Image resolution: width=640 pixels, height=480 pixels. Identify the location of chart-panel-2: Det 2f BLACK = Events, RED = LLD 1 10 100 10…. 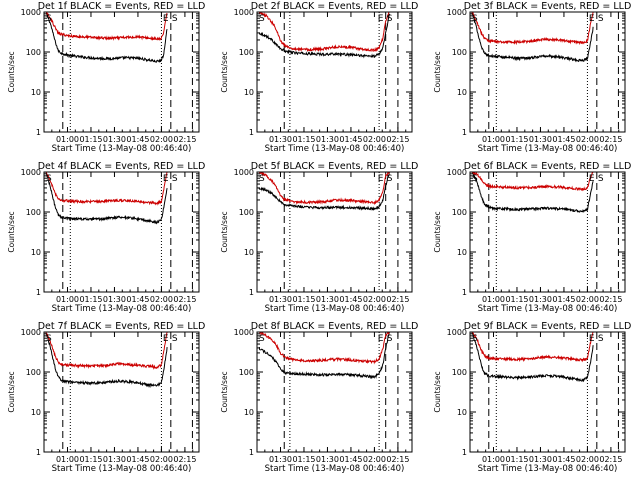
(319, 77).